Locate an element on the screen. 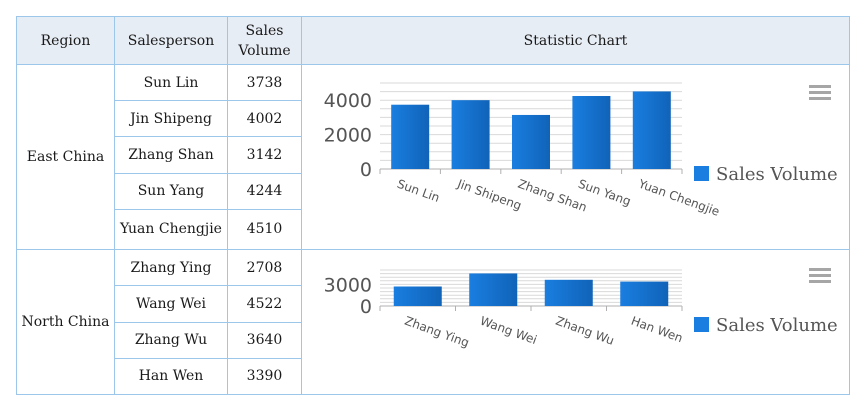 The height and width of the screenshot is (416, 864). sales-volume-cell: 3738 is located at coordinates (264, 82).